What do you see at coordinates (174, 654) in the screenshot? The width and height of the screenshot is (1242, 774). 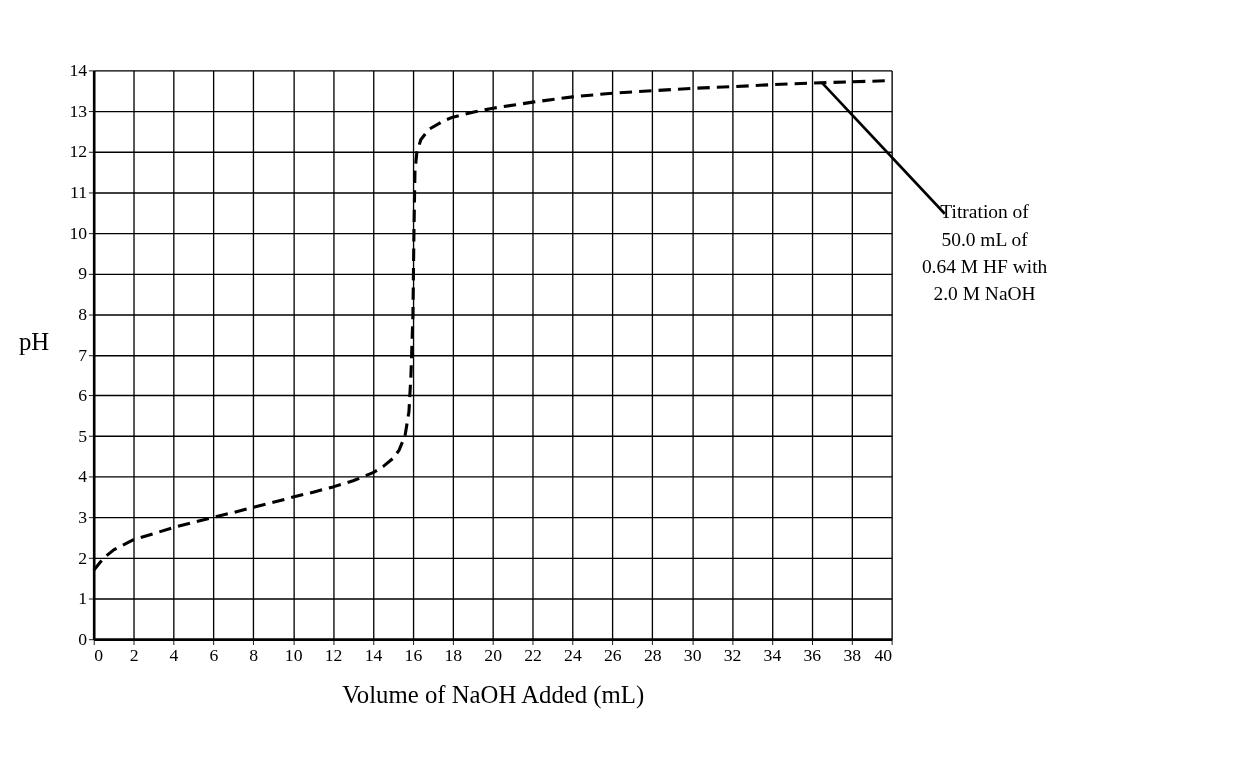 I see `x-tick-label: 4` at bounding box center [174, 654].